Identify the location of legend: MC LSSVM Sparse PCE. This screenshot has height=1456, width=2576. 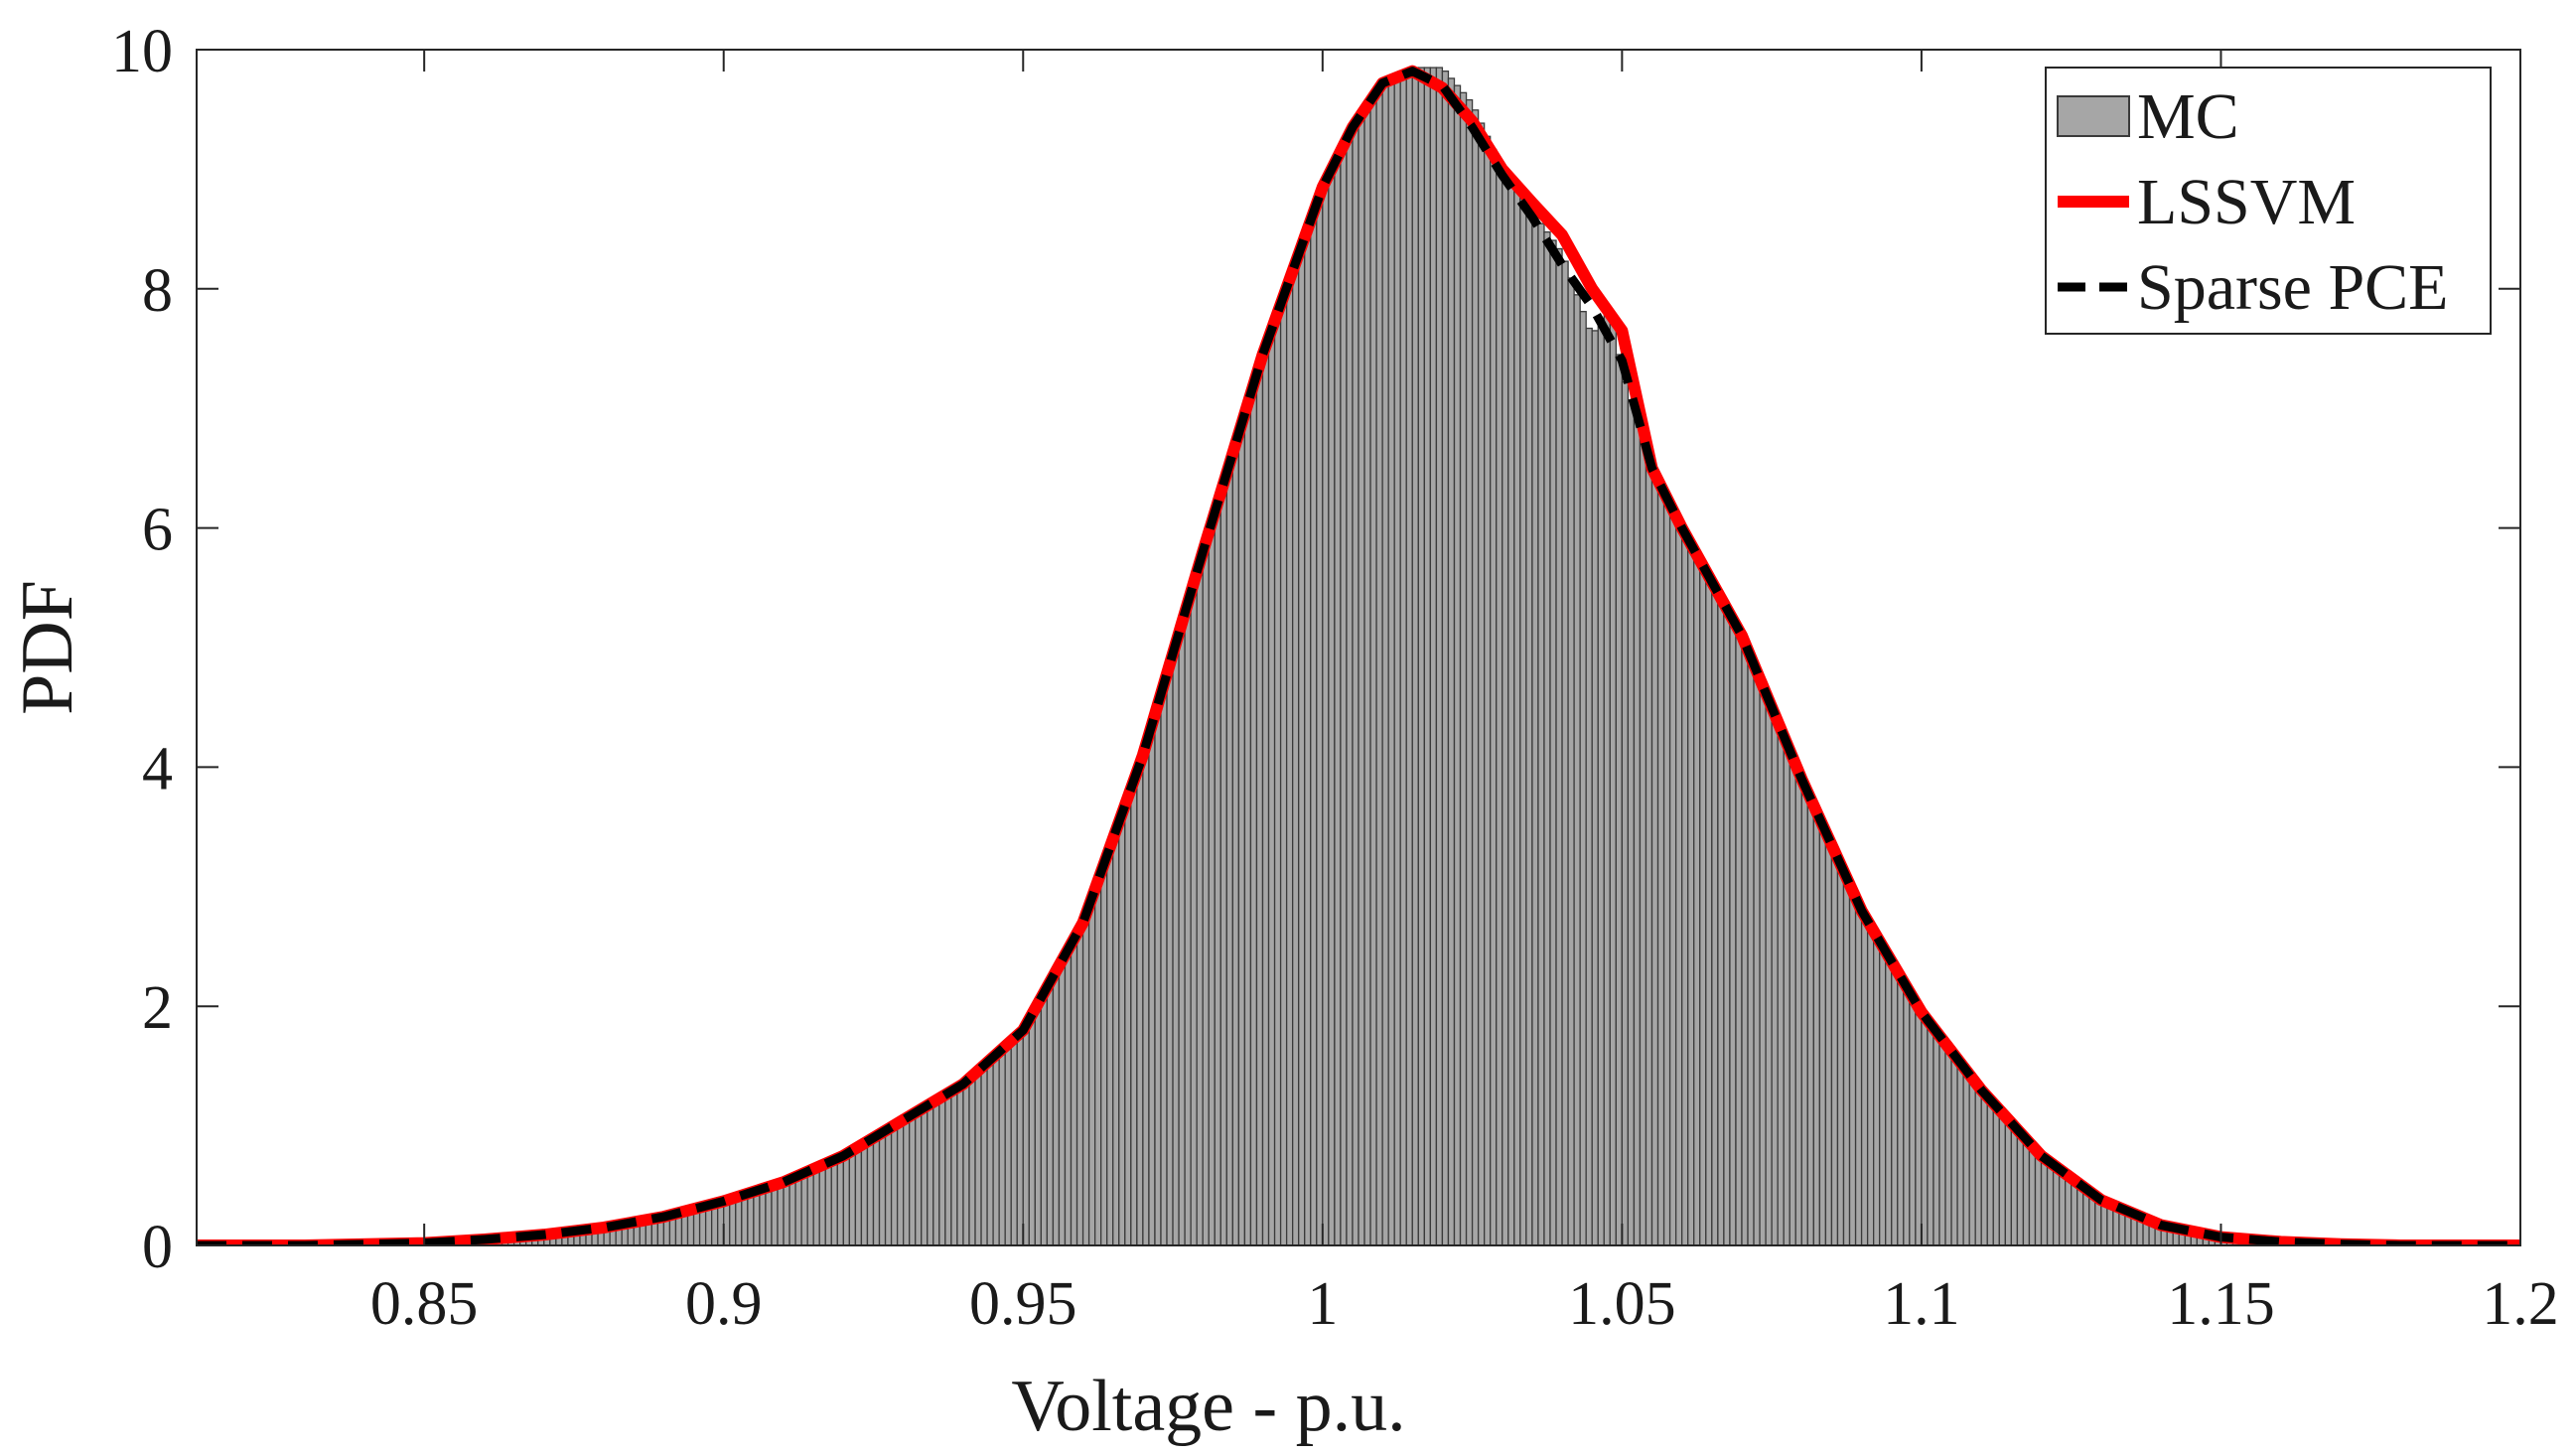
(2268, 201).